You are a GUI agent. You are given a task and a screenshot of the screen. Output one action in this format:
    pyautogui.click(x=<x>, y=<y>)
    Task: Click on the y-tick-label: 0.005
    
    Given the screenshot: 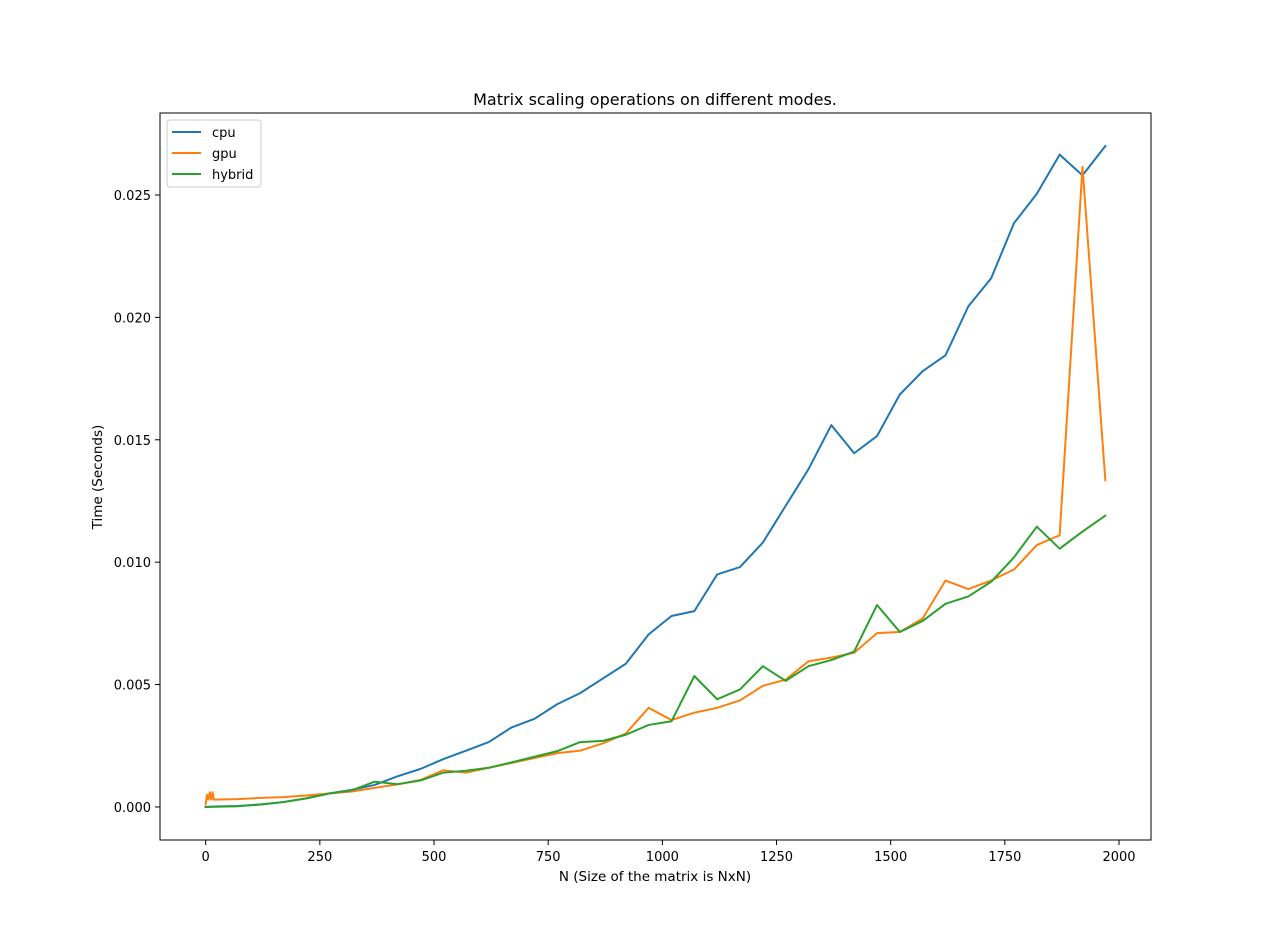 What is the action you would take?
    pyautogui.click(x=132, y=686)
    